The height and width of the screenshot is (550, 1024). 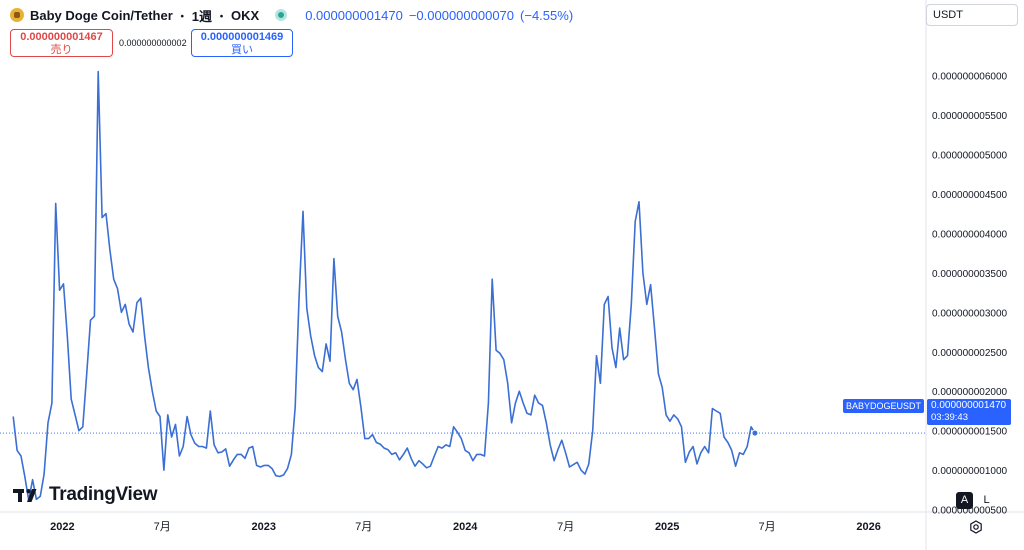 I want to click on sell-label: 売り, so click(x=61, y=50).